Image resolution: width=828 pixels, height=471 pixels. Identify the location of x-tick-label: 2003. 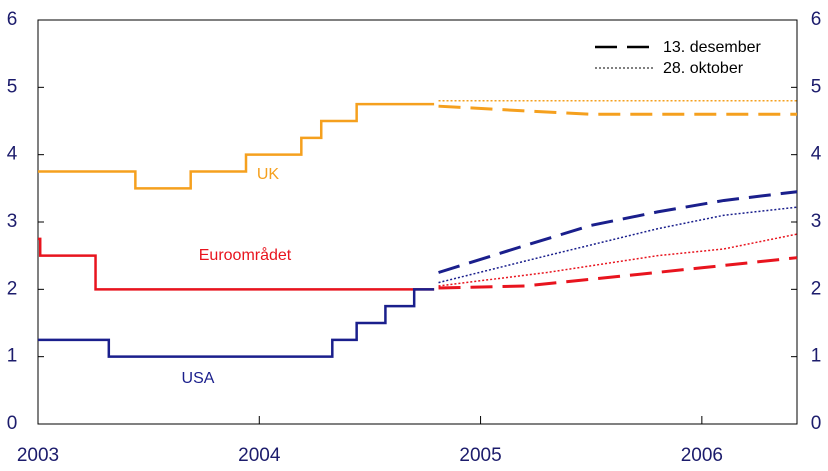
(38, 455).